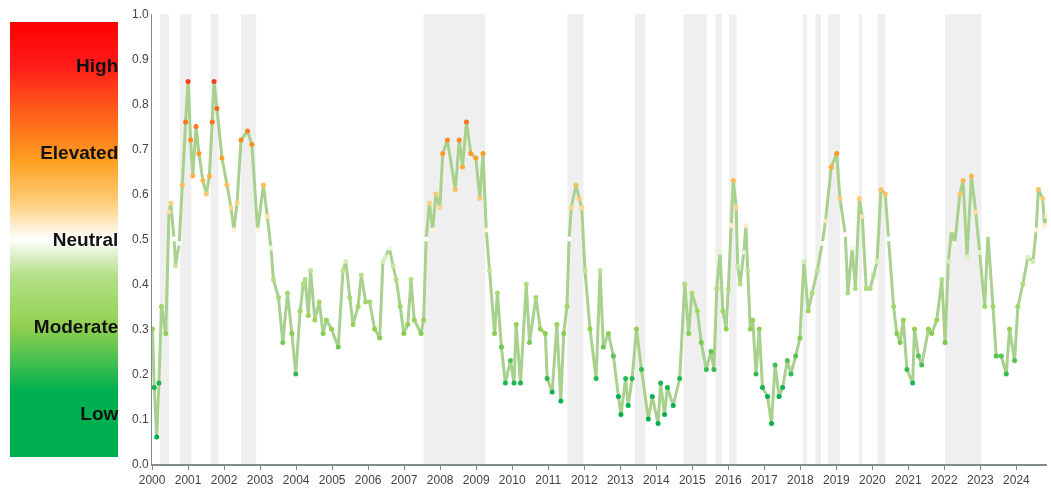 The width and height of the screenshot is (1051, 491). What do you see at coordinates (141, 194) in the screenshot?
I see `y-tick-label: 0.6` at bounding box center [141, 194].